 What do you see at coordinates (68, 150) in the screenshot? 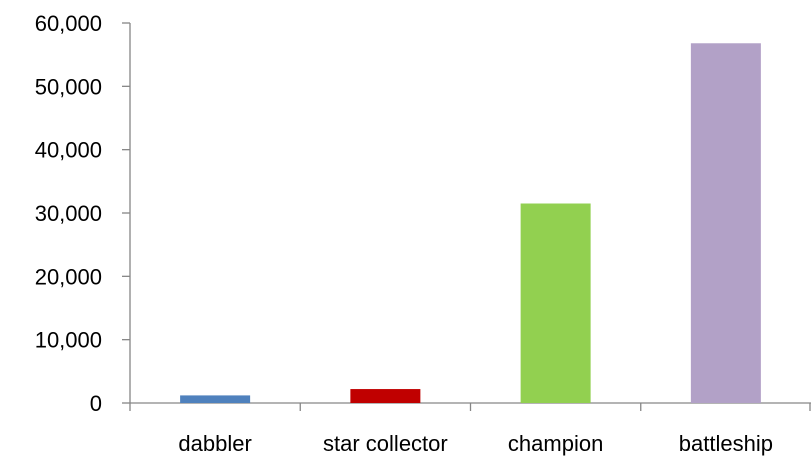
I see `y-tick-label: 40,000` at bounding box center [68, 150].